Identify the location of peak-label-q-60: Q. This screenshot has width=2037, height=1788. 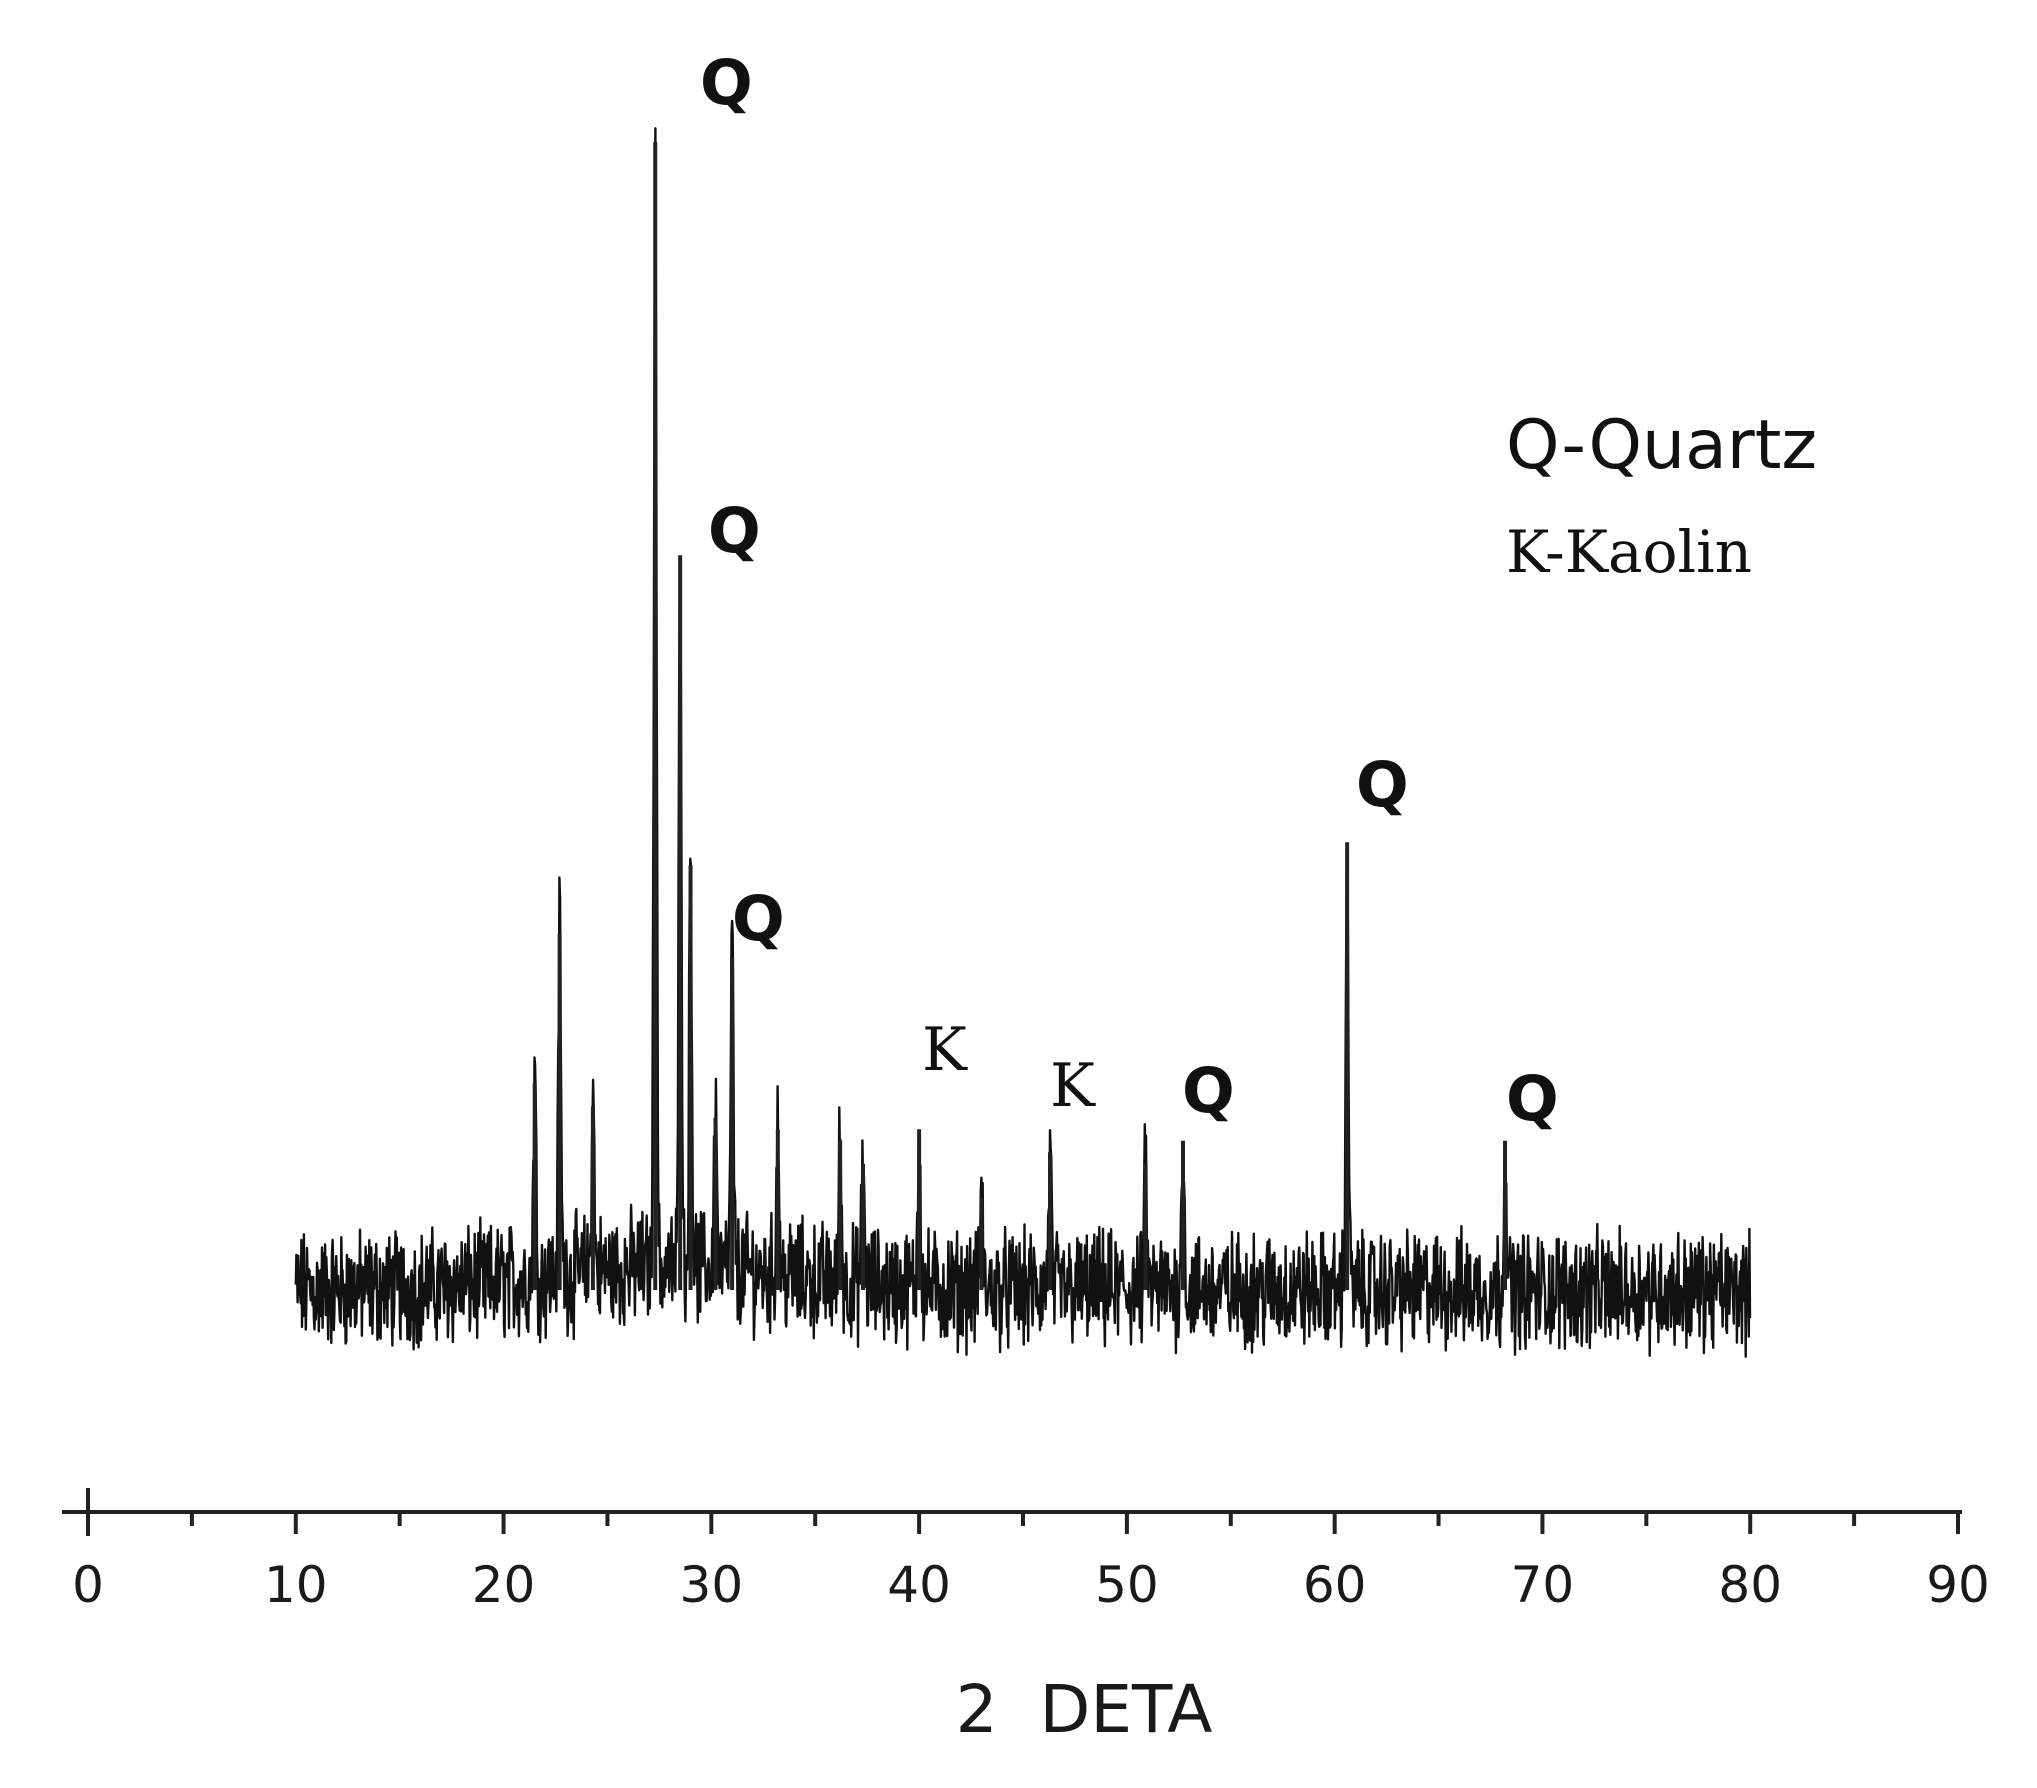
(1382, 784).